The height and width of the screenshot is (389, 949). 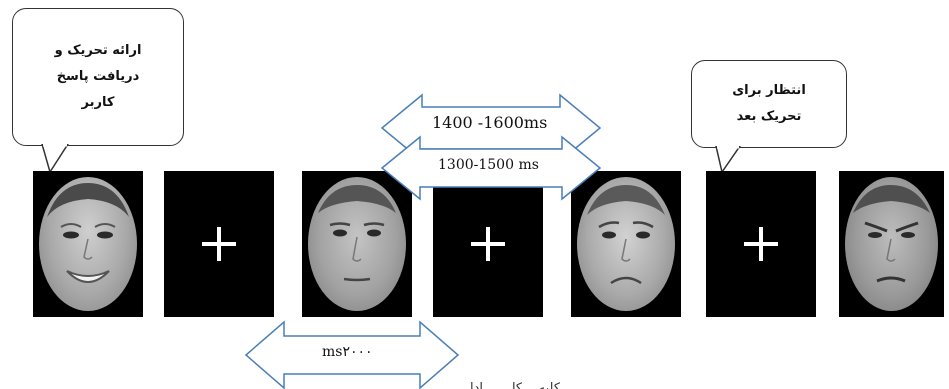 I want to click on stimulus-panel-sad-face, so click(x=626, y=244).